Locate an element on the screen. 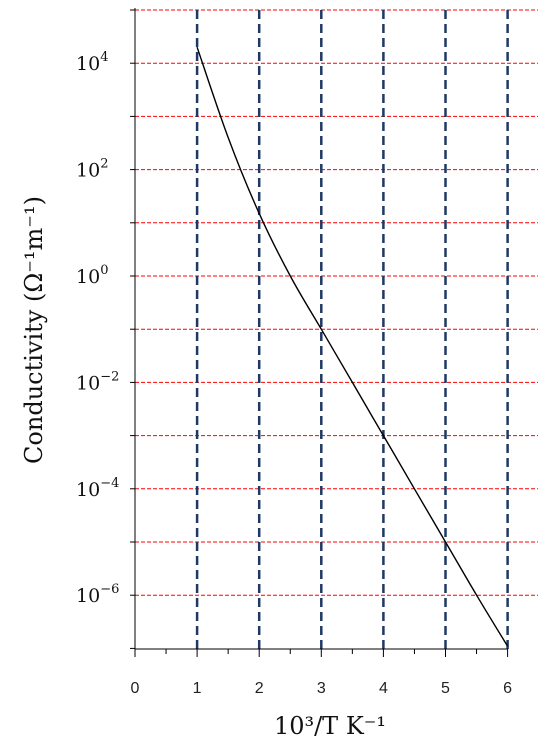  x-tick-label: 2 is located at coordinates (259, 688).